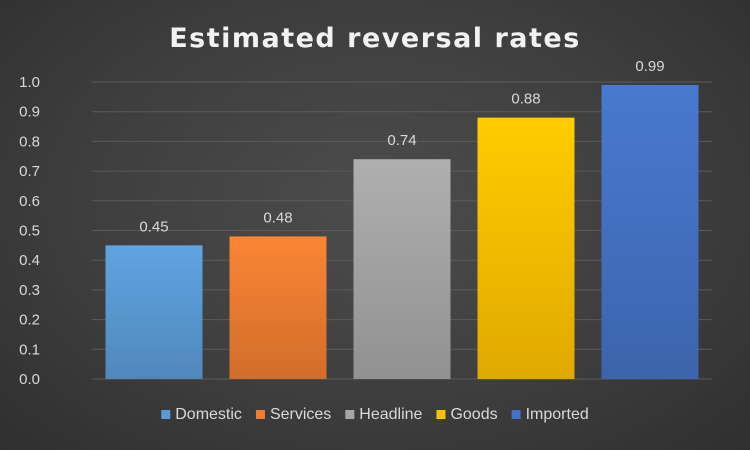 Image resolution: width=750 pixels, height=450 pixels. Describe the element at coordinates (29, 82) in the screenshot. I see `y-tick-label: 1.0` at that location.